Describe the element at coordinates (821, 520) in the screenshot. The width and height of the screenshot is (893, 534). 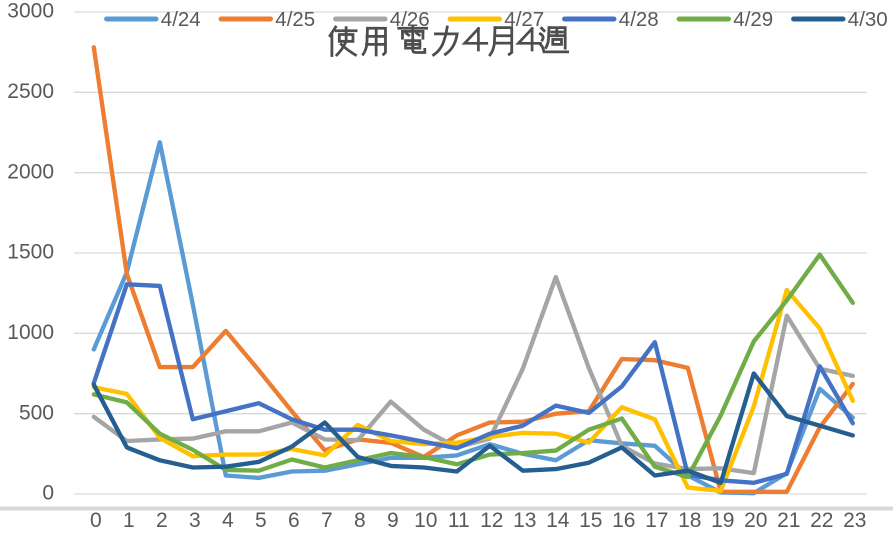
I see `svg-text: 22` at that location.